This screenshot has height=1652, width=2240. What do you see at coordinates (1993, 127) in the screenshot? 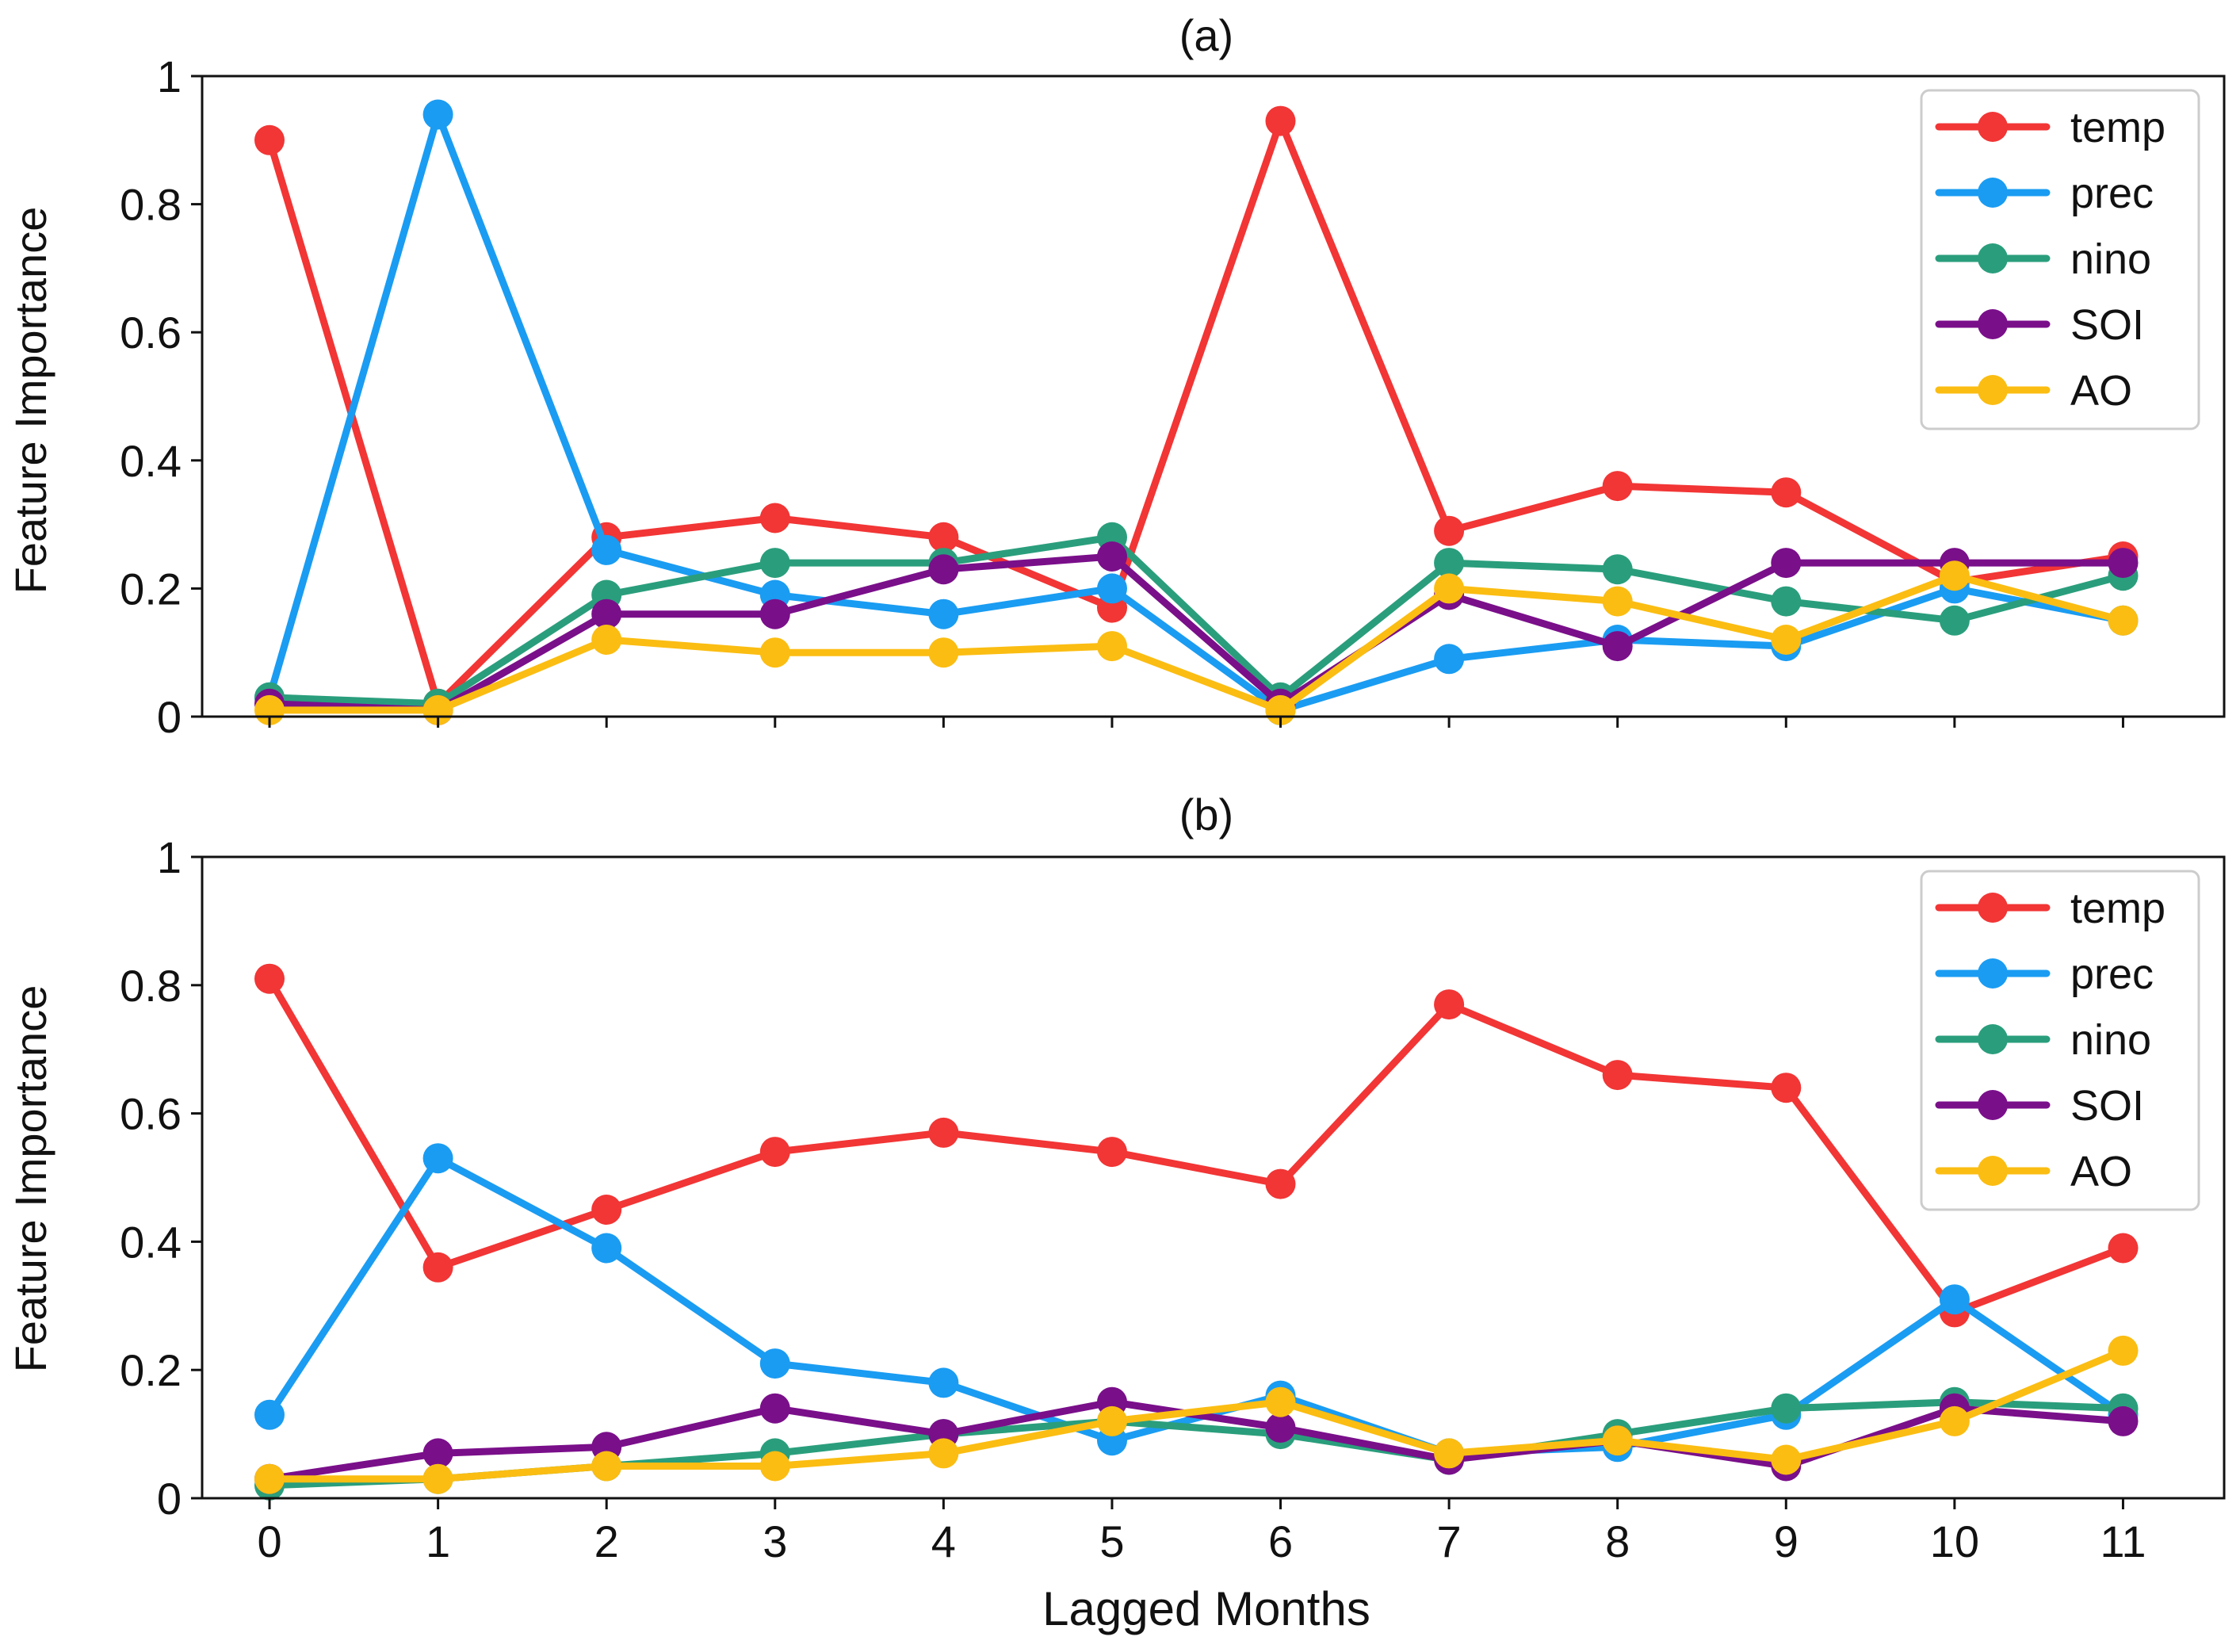
I see `panel-a-legend-marker-temp` at bounding box center [1993, 127].